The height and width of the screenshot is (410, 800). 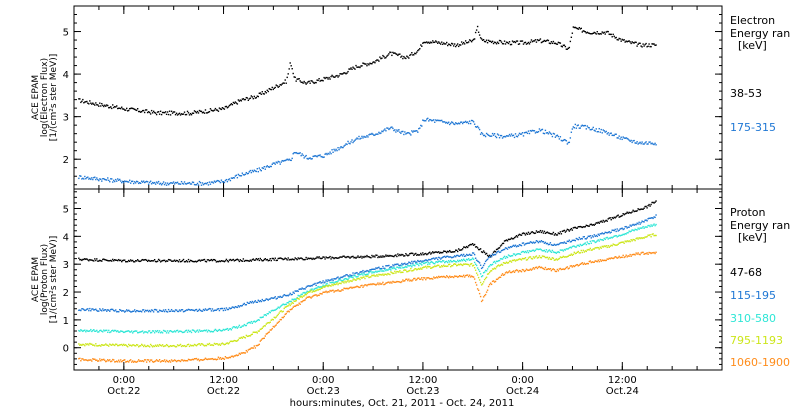 I want to click on electron-legend-title: Electron, so click(x=752, y=20).